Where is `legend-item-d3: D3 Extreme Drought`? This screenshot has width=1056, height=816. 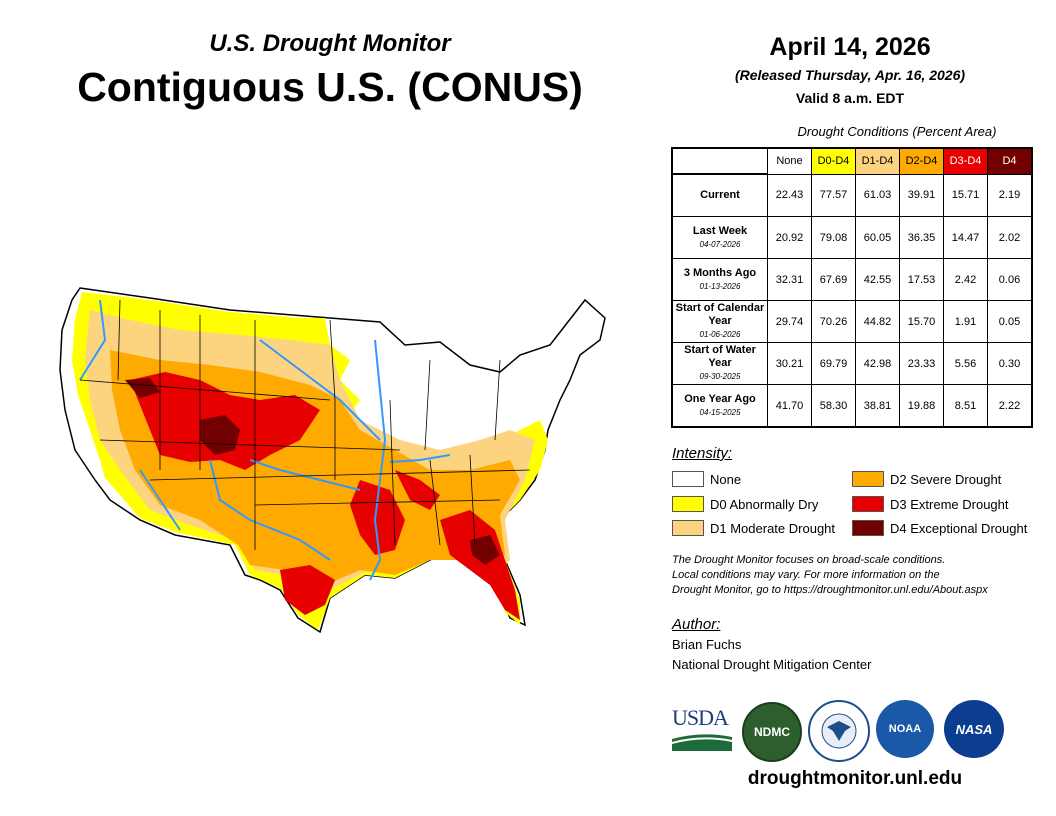
legend-item-d3: D3 Extreme Drought is located at coordinates (930, 504).